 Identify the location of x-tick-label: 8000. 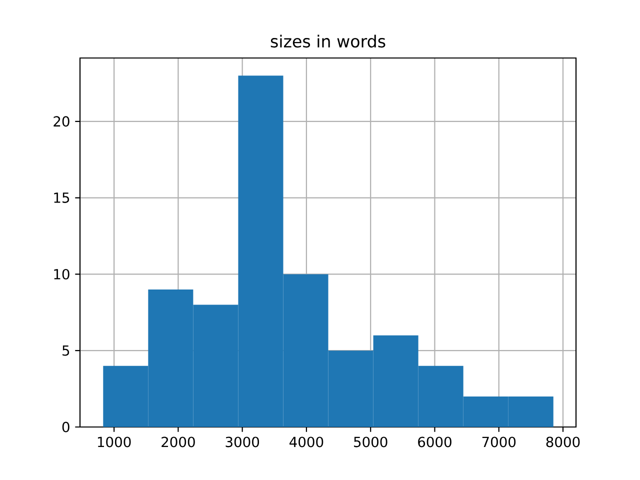
(563, 442).